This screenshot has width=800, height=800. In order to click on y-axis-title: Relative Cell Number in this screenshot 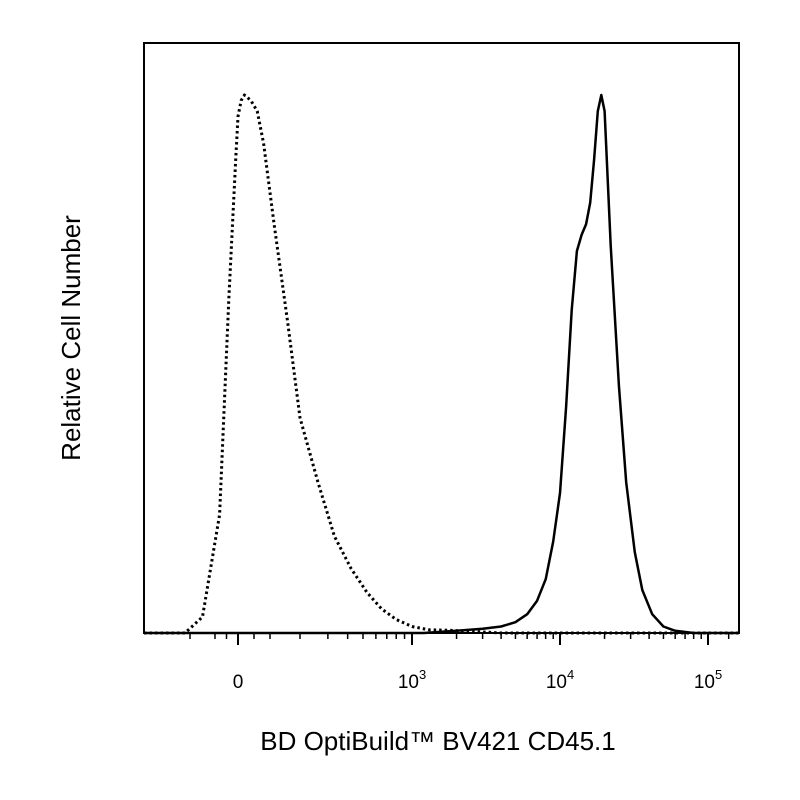, I will do `click(71, 338)`.